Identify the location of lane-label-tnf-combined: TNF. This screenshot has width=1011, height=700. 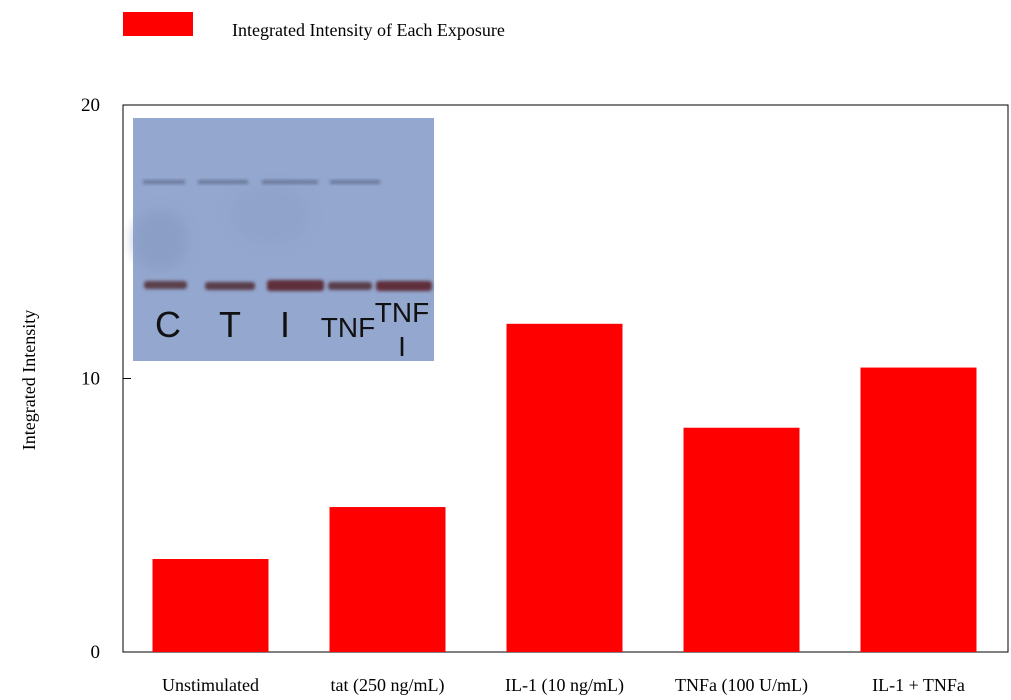
(402, 312).